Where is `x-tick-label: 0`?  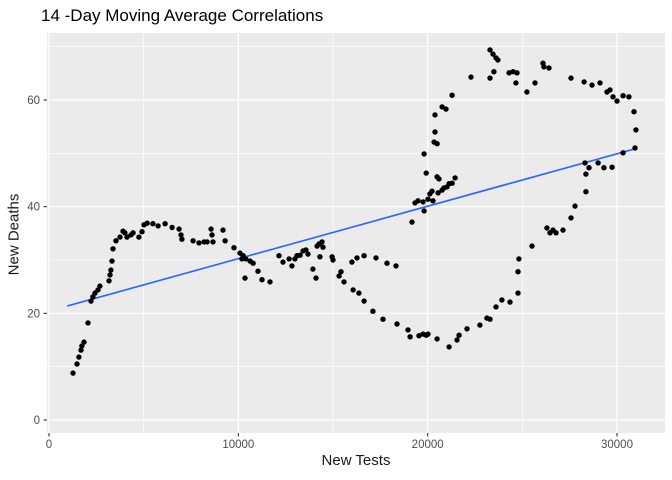 x-tick-label: 0 is located at coordinates (49, 445).